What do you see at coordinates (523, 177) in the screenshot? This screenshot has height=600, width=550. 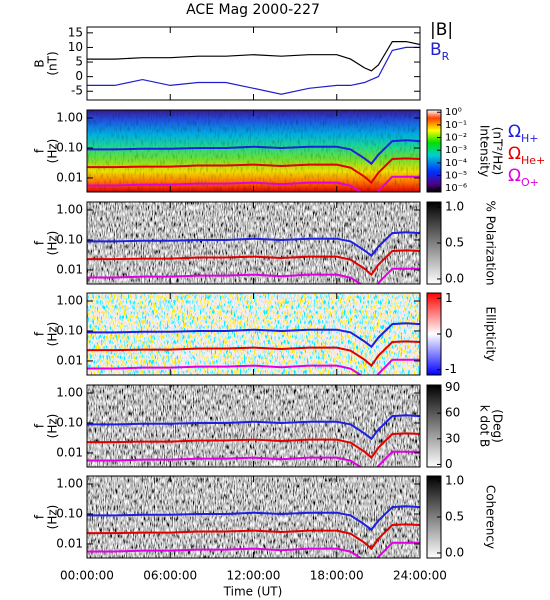 I see `legend-label: ΩO+` at bounding box center [523, 177].